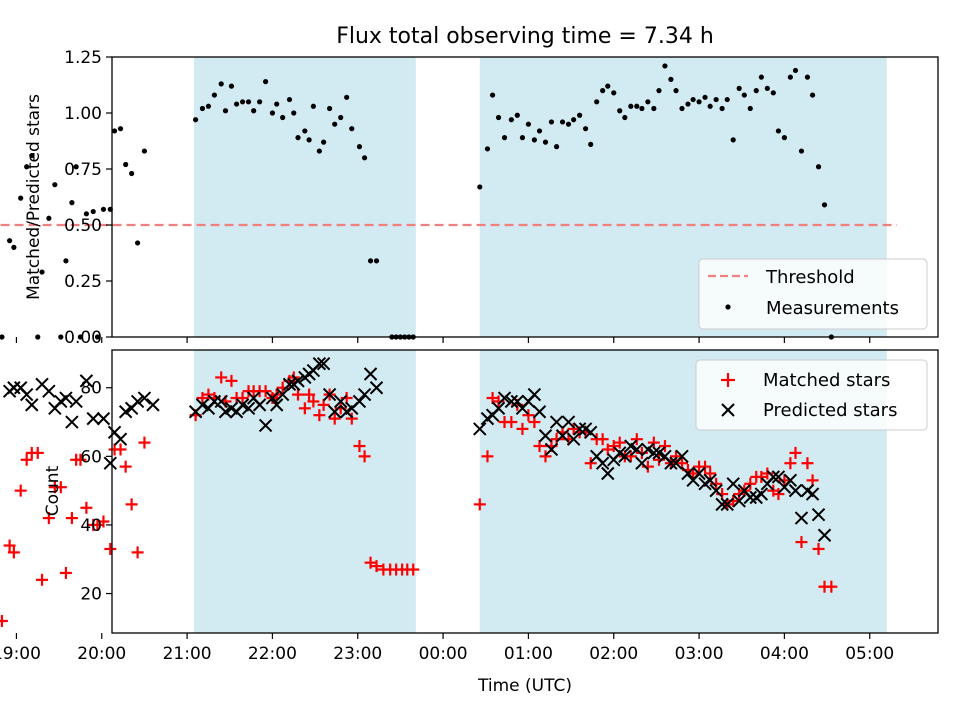 The width and height of the screenshot is (960, 720). What do you see at coordinates (34, 197) in the screenshot?
I see `ratio-y-label: Matched/Predicted stars` at bounding box center [34, 197].